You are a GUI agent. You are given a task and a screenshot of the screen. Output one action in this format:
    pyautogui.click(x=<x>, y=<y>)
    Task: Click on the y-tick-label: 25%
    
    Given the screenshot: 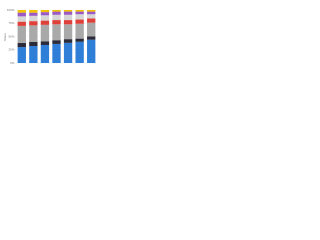 What is the action you would take?
    pyautogui.click(x=11, y=50)
    